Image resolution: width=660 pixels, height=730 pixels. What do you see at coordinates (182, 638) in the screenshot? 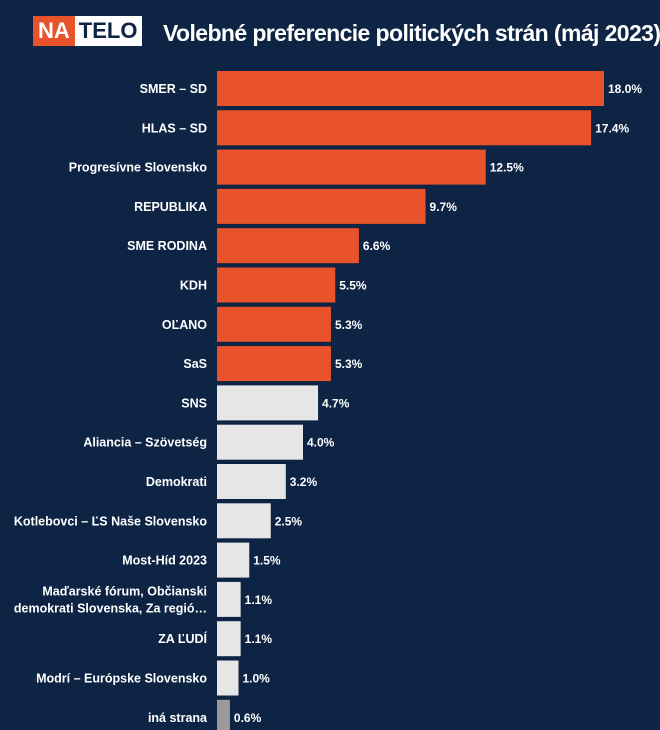
I see `category-label-14: ZA ĽUDÍ` at bounding box center [182, 638].